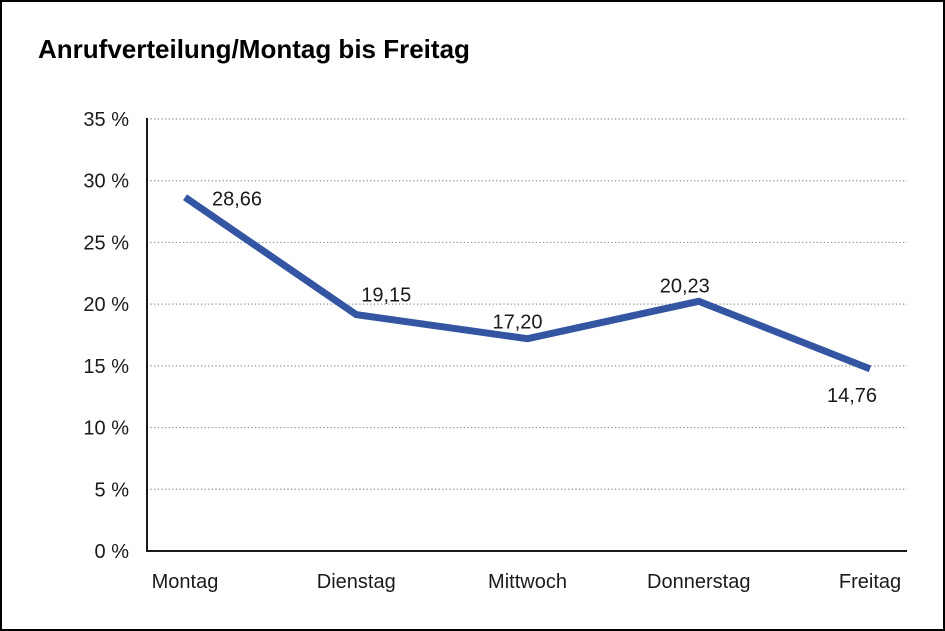 This screenshot has height=631, width=945. What do you see at coordinates (698, 582) in the screenshot?
I see `x-tick-label: Donnerstag` at bounding box center [698, 582].